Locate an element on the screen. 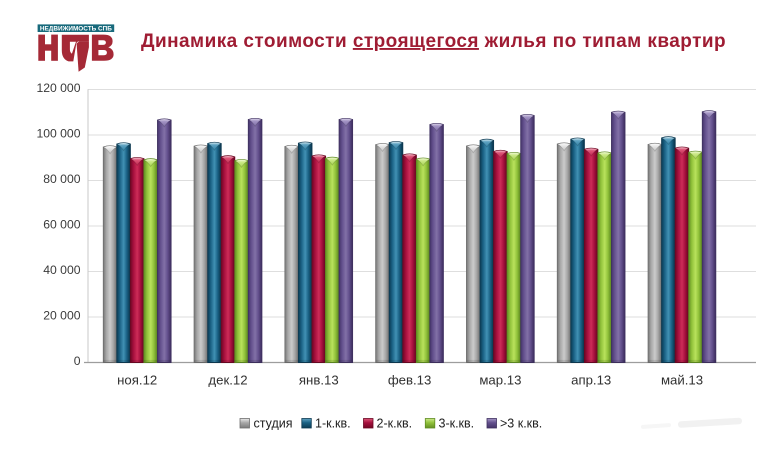  svg-text: 20 000 is located at coordinates (61, 316).